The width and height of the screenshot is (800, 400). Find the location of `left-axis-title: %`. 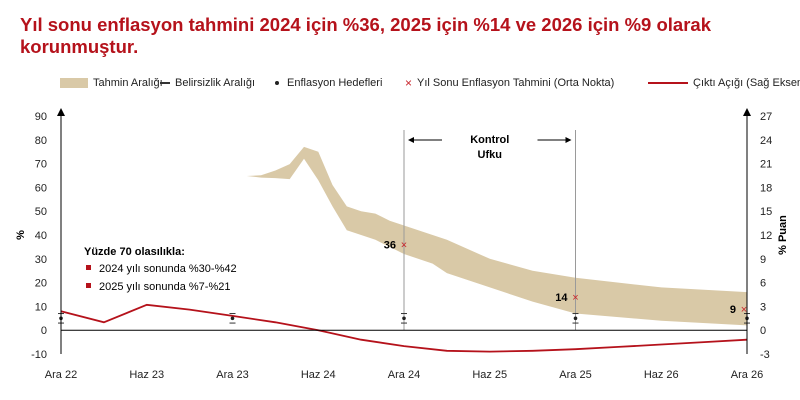

left-axis-title: % is located at coordinates (21, 235).